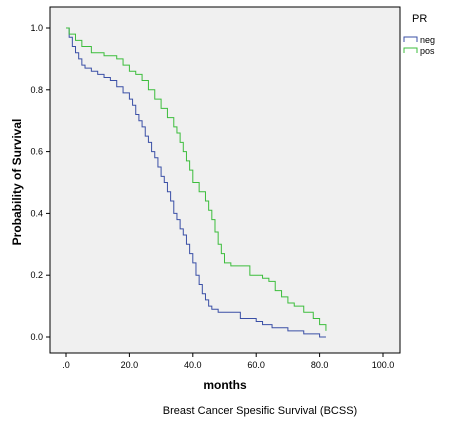 This screenshot has width=450, height=428. Describe the element at coordinates (36, 28) in the screenshot. I see `y-tick-label: 1.0` at that location.